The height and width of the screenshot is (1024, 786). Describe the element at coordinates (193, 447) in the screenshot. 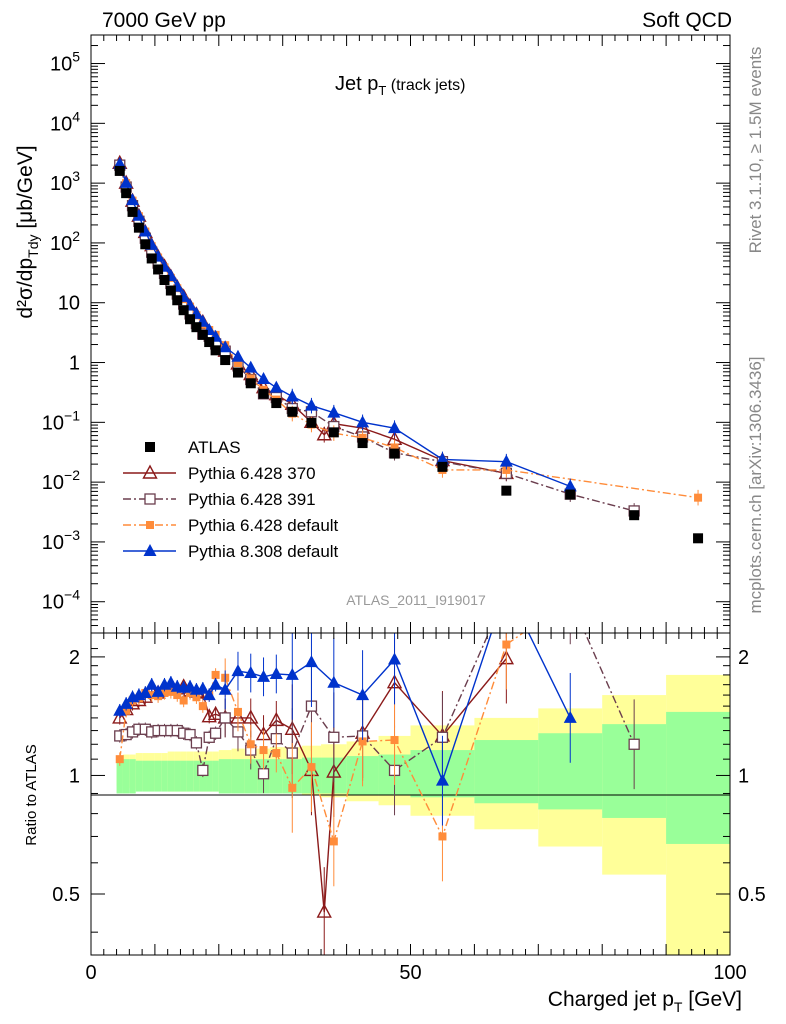

I see `legend-entry: ATLAS` at that location.